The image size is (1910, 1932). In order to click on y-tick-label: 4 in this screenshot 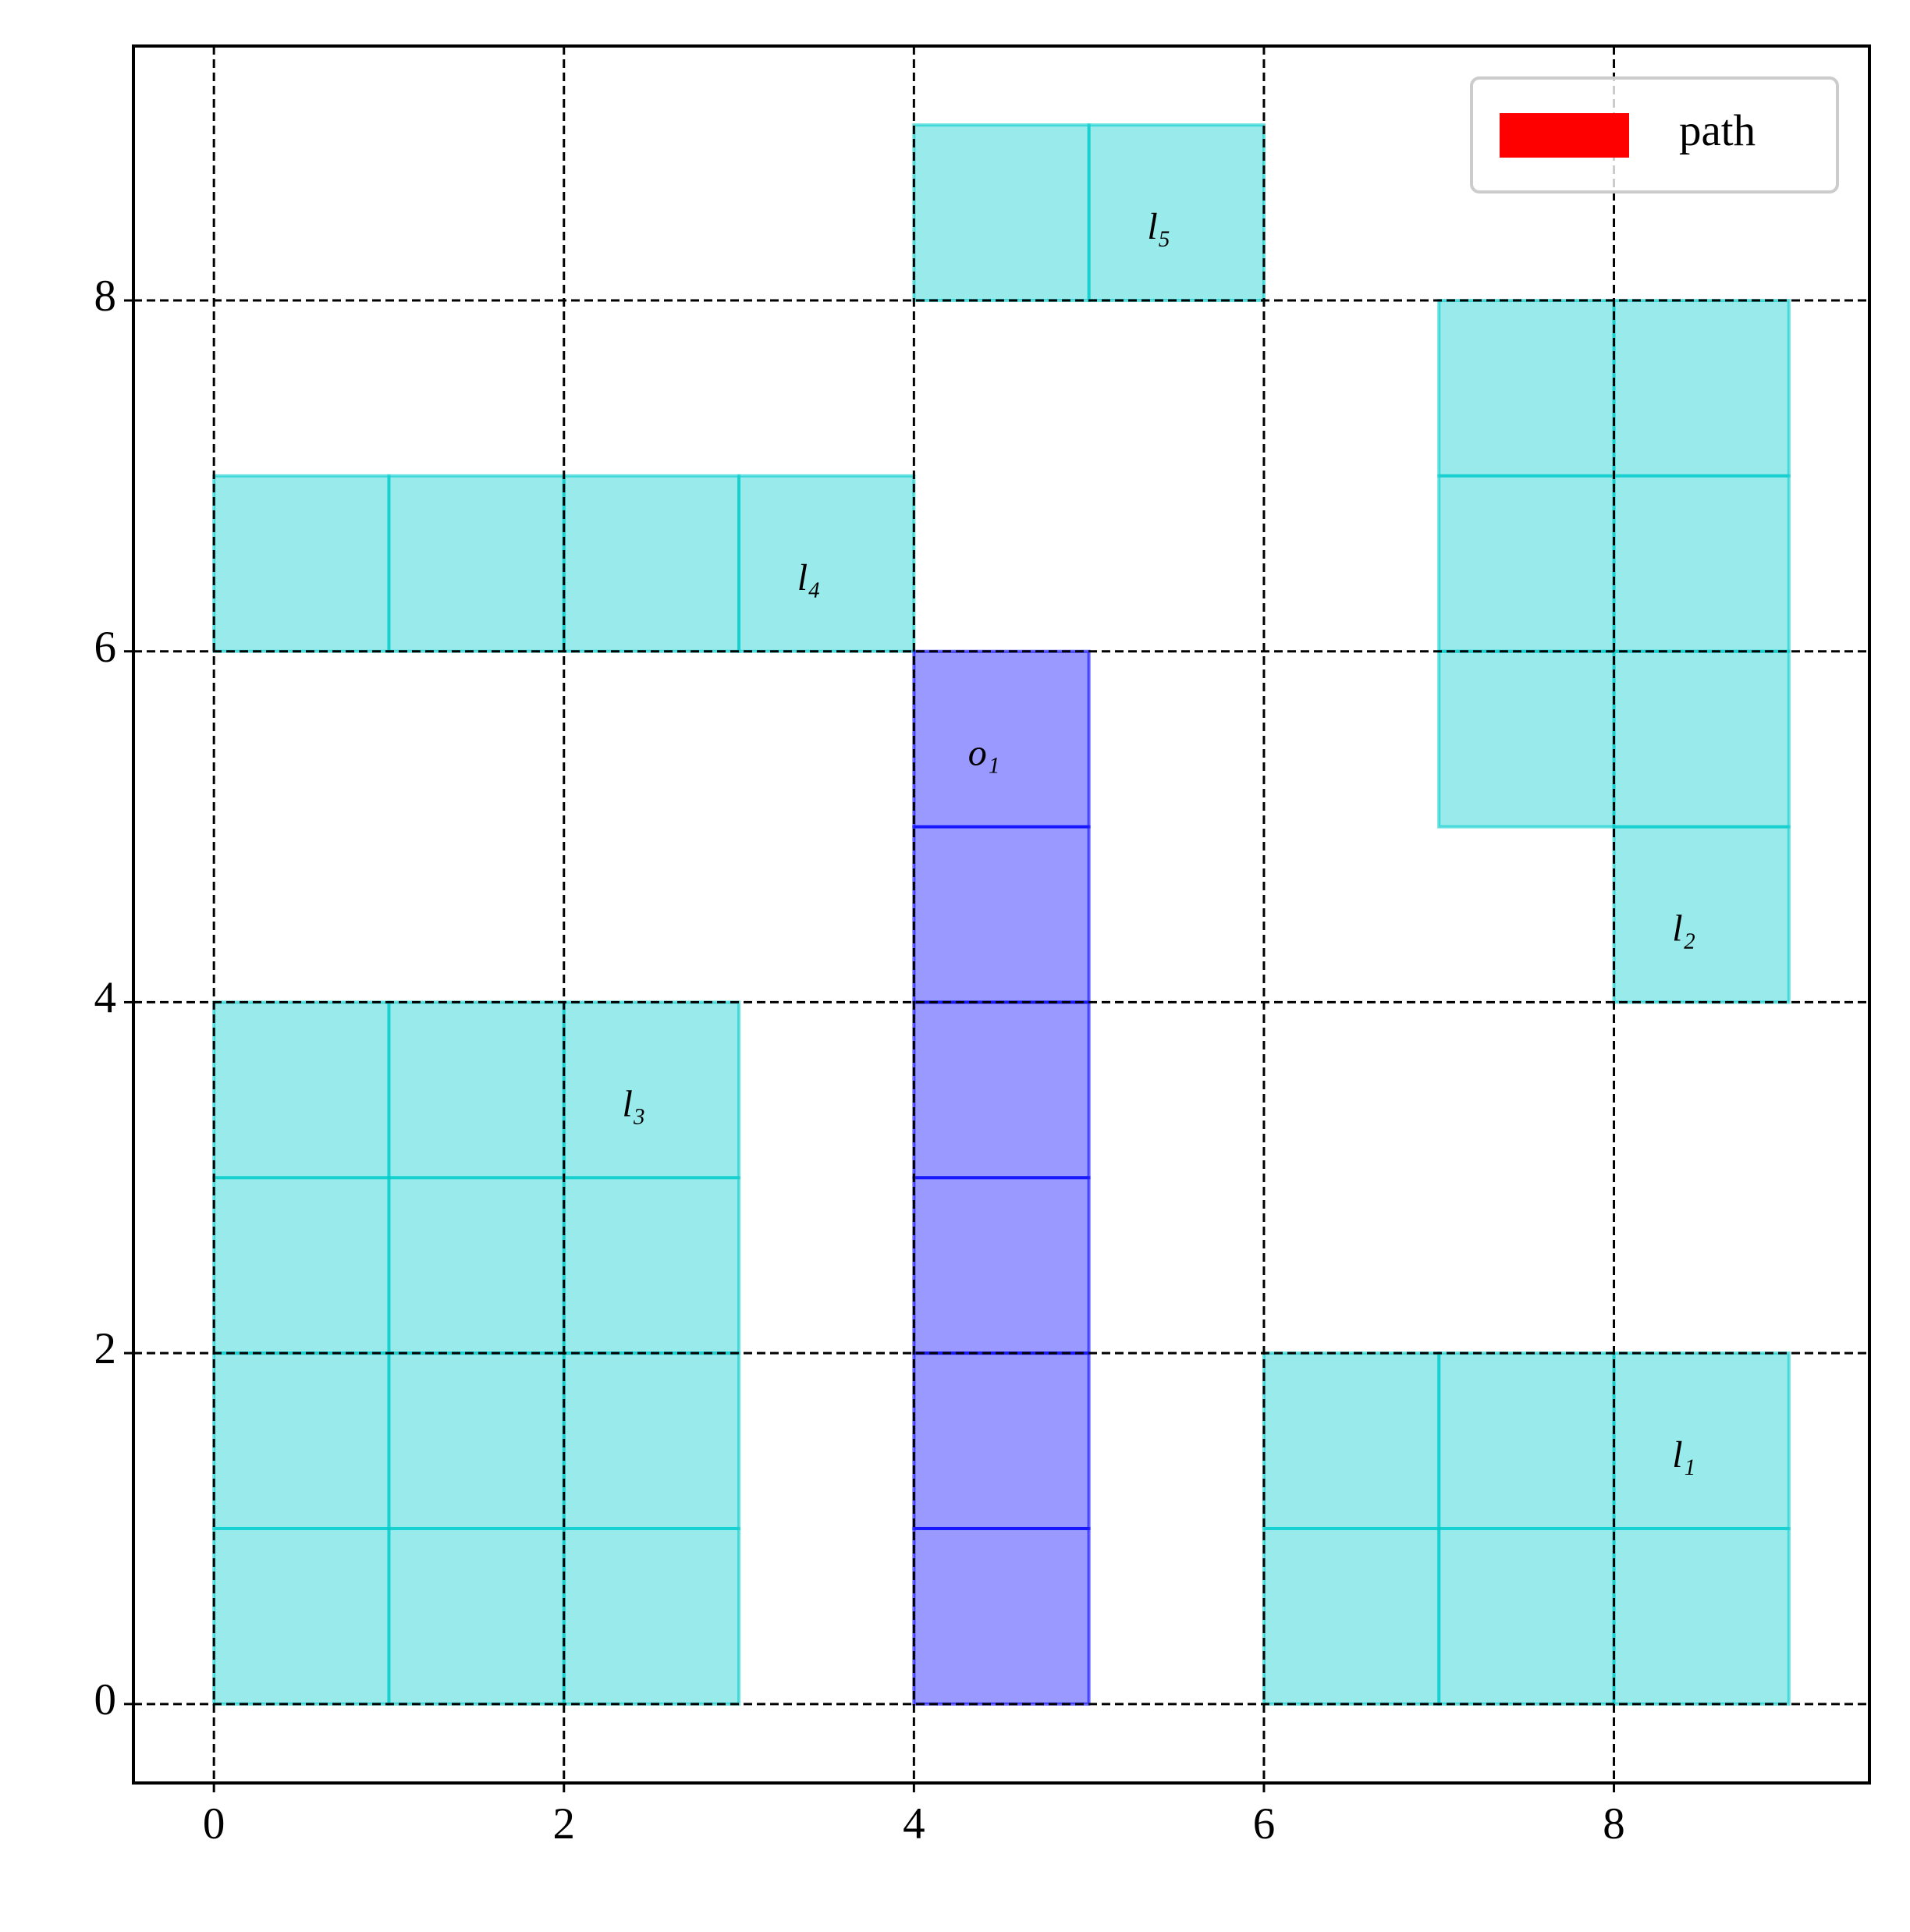, I will do `click(106, 998)`.